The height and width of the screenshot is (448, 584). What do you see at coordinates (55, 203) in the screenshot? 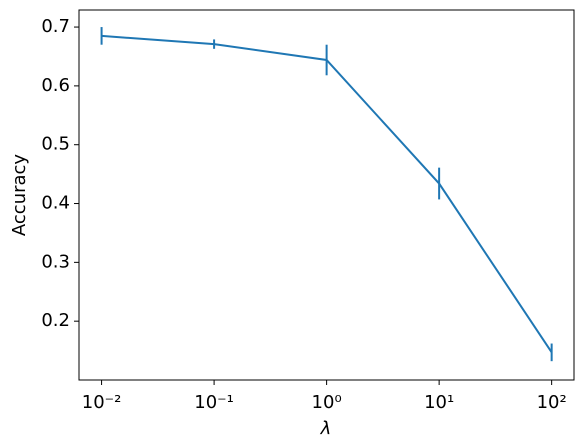
I see `y-tick-label: 0.4` at bounding box center [55, 203].